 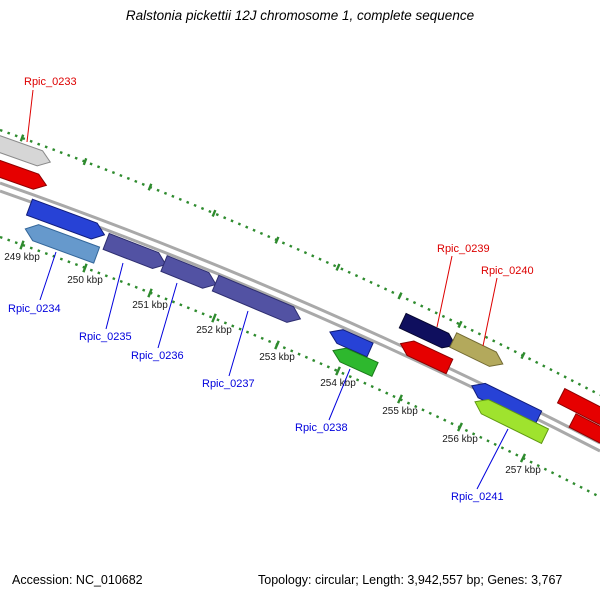 What do you see at coordinates (214, 330) in the screenshot?
I see `ruler-label: 252 kbp` at bounding box center [214, 330].